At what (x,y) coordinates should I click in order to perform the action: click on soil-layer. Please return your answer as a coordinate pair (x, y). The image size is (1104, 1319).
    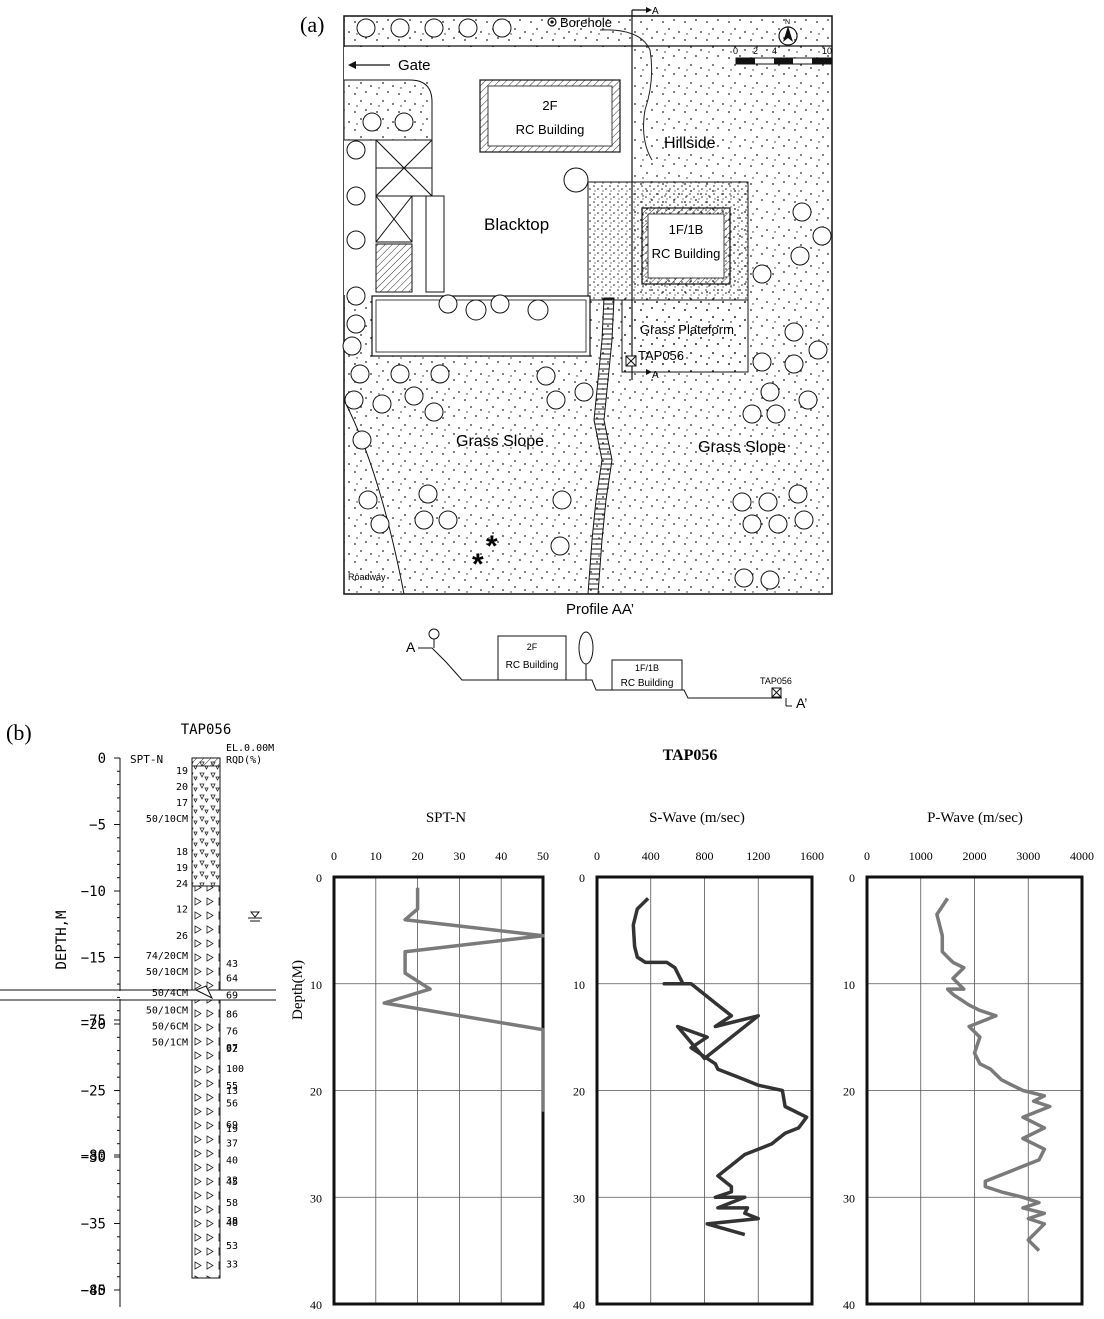
    Looking at the image, I should click on (206, 822).